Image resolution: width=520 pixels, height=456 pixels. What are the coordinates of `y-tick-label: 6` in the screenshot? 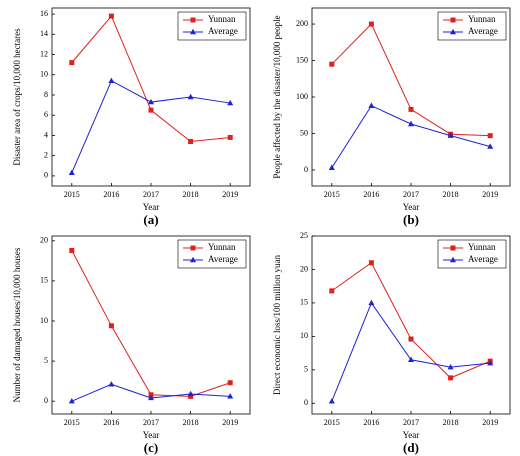 It's located at (46, 114).